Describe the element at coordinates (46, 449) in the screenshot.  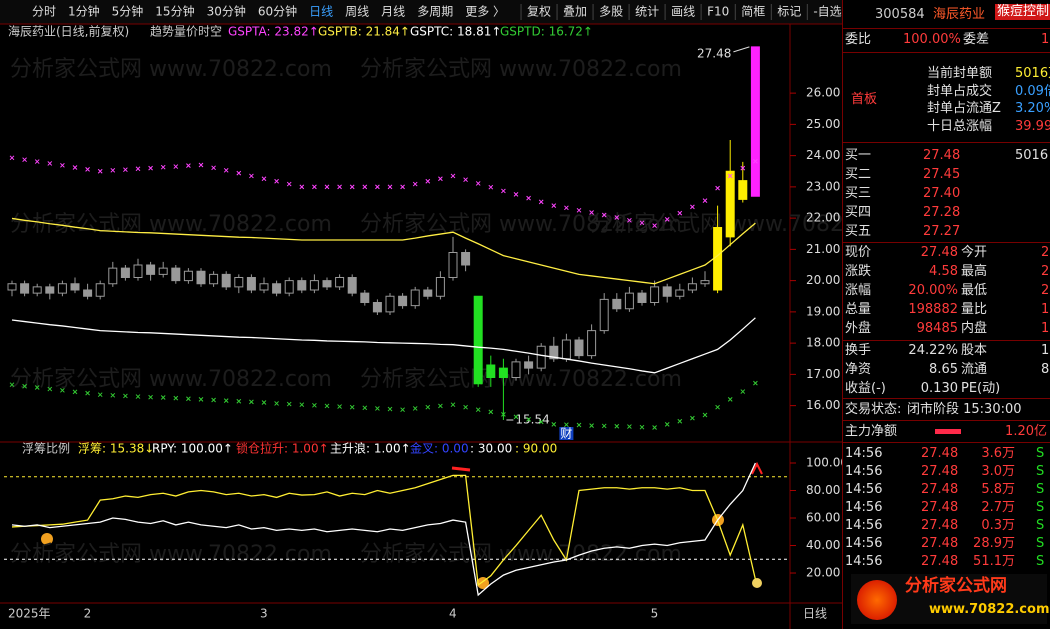
I see `indicator-name: 浮筹比例` at that location.